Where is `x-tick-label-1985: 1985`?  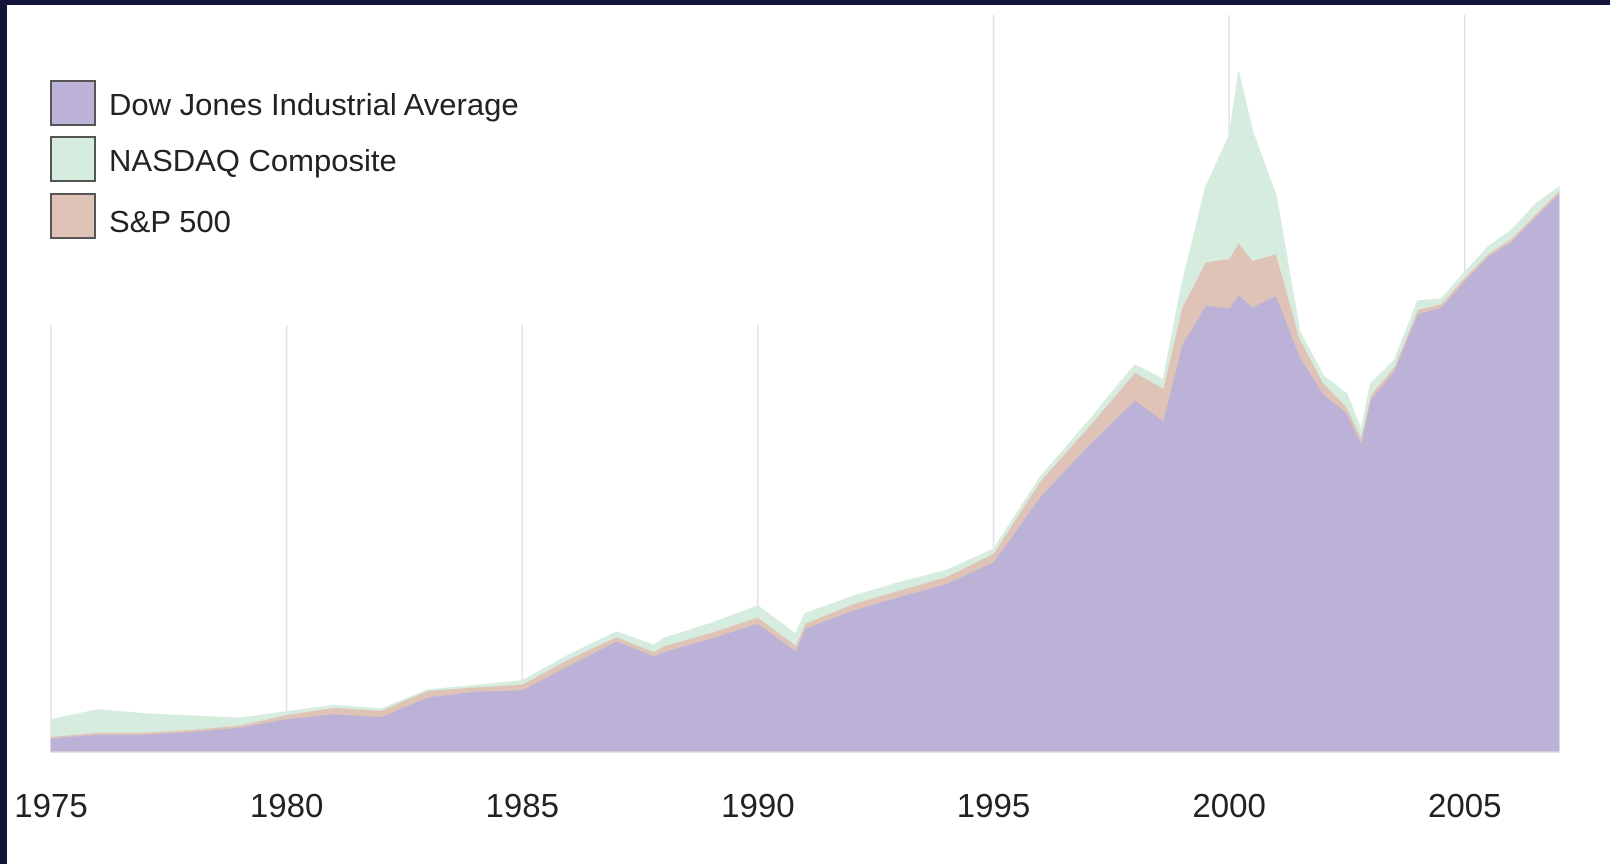
x-tick-label-1985: 1985 is located at coordinates (522, 805).